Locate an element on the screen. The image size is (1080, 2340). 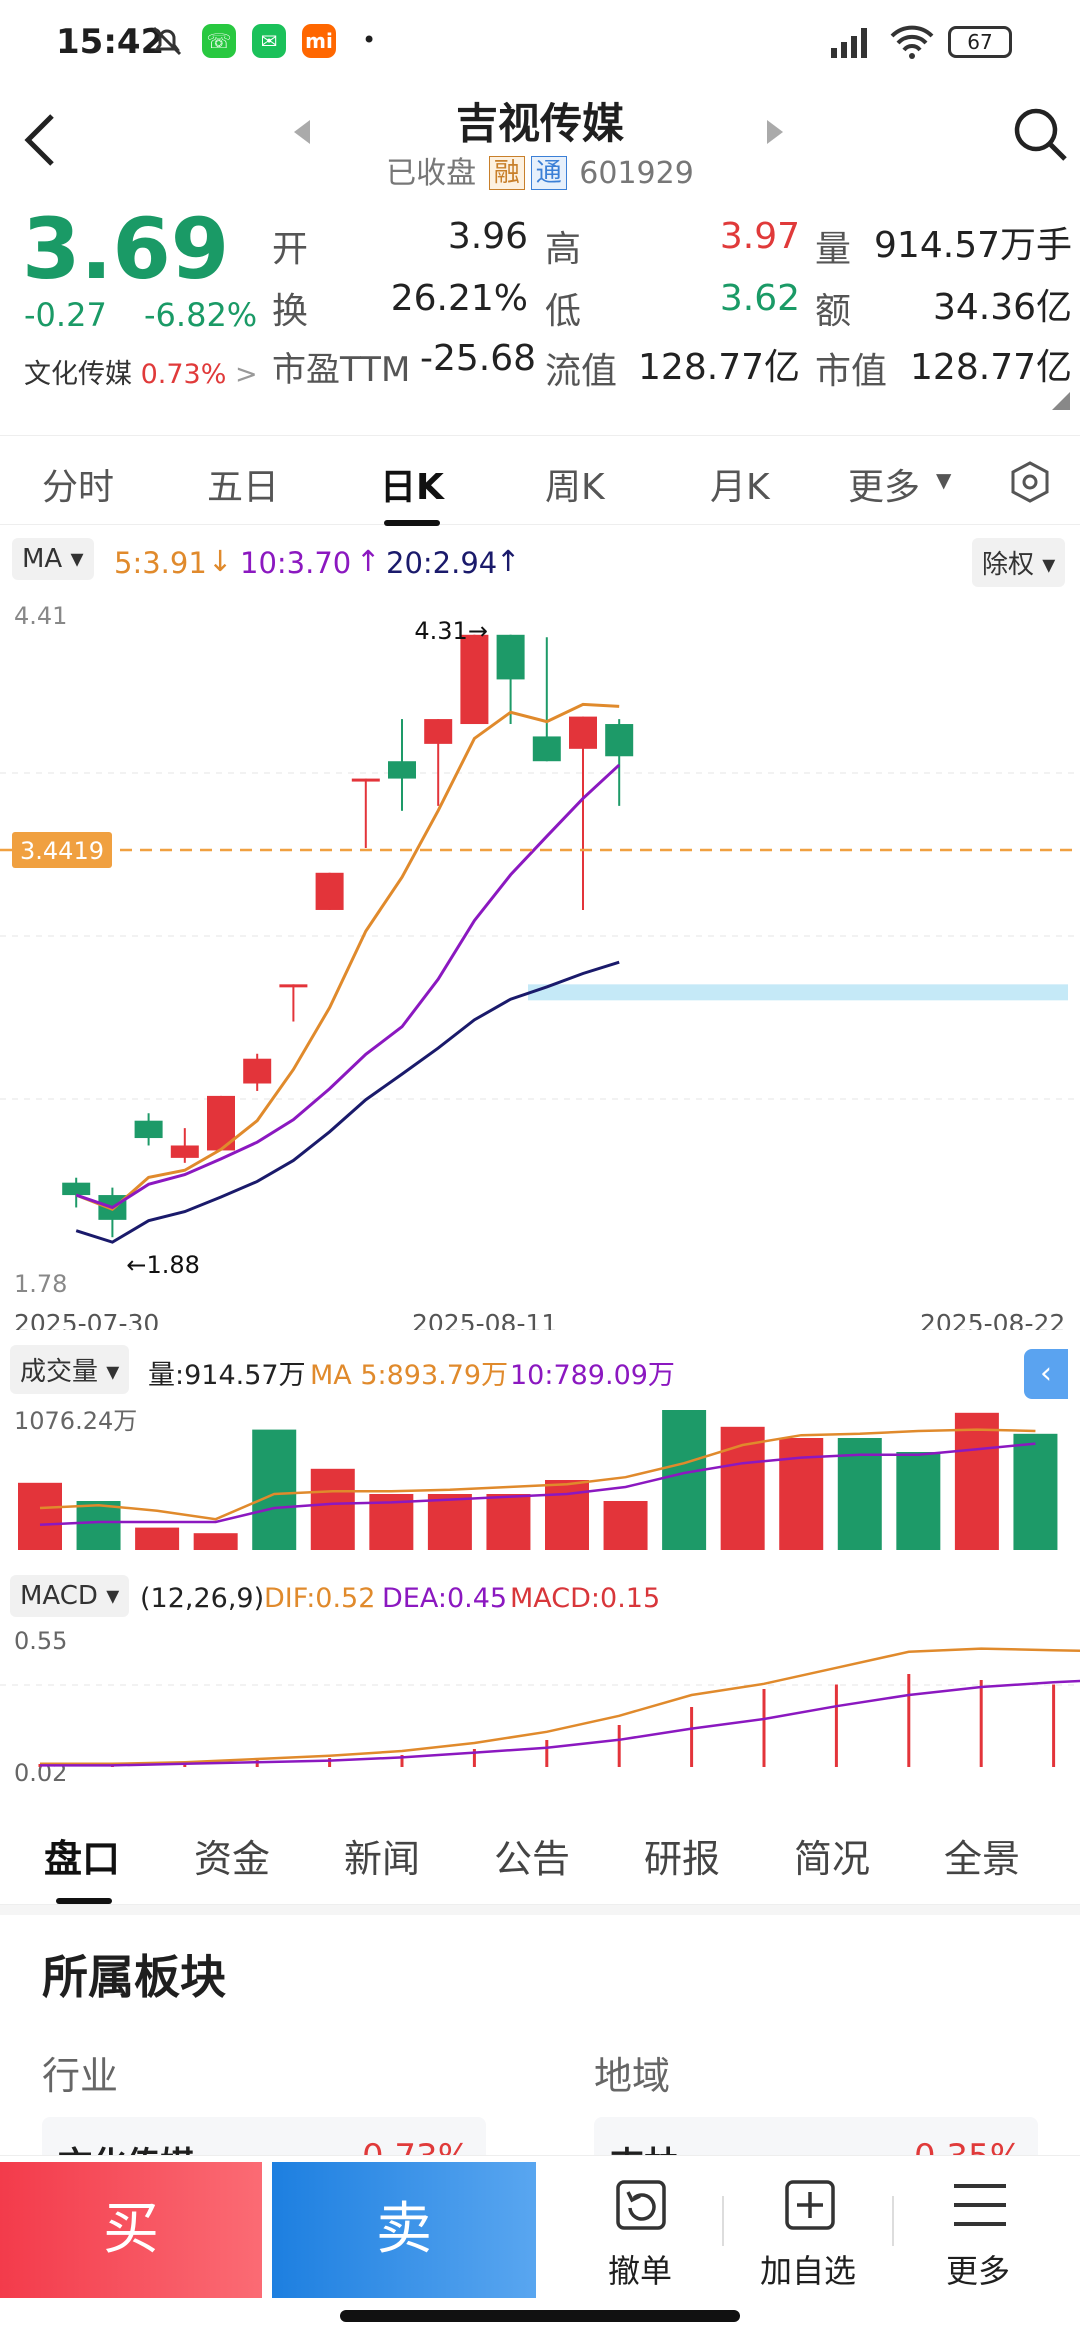
info-tab-indicator is located at coordinates (84, 1901).